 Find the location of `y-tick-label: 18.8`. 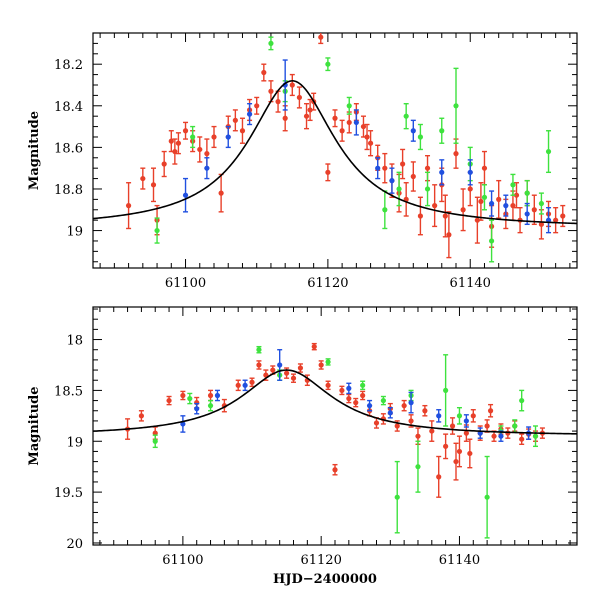

y-tick-label: 18.8 is located at coordinates (68, 190).